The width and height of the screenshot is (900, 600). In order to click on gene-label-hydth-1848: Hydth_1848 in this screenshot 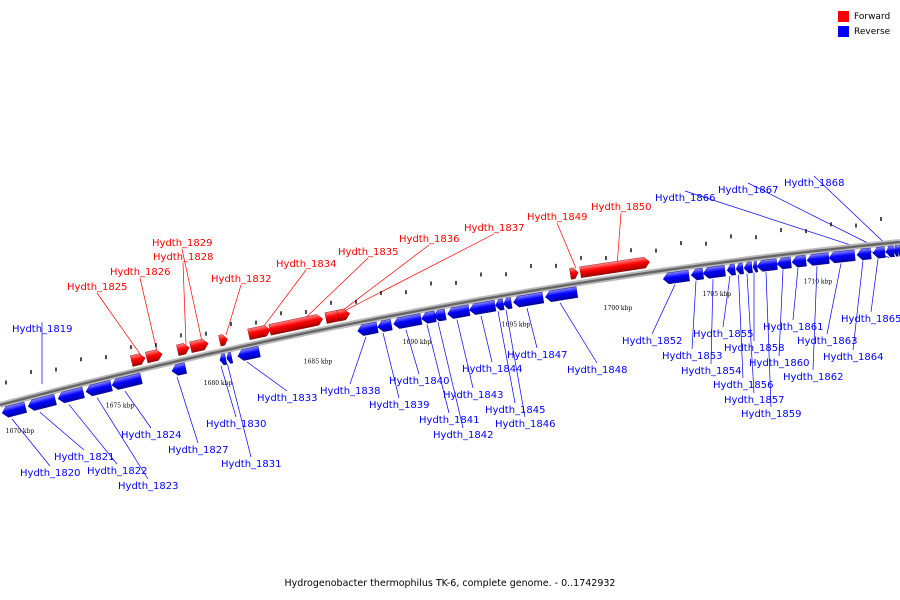, I will do `click(597, 370)`.